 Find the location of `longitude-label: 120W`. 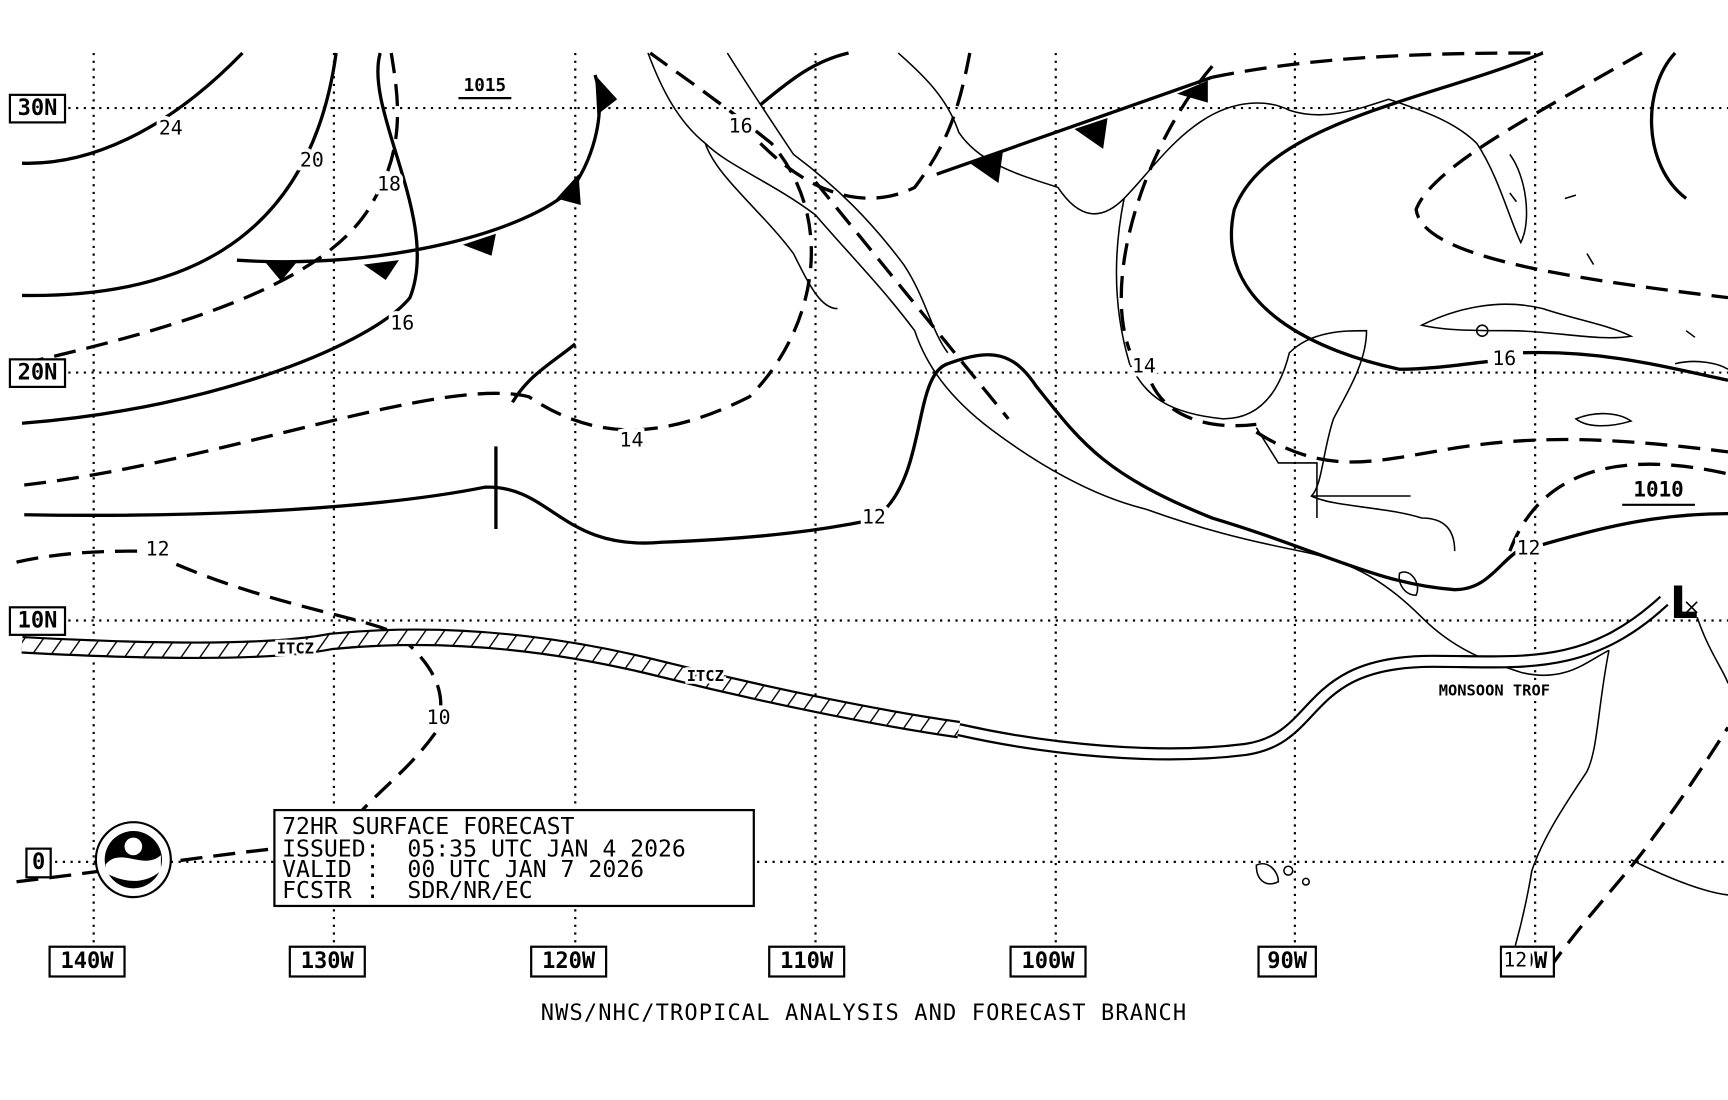

longitude-label: 120W is located at coordinates (569, 961).